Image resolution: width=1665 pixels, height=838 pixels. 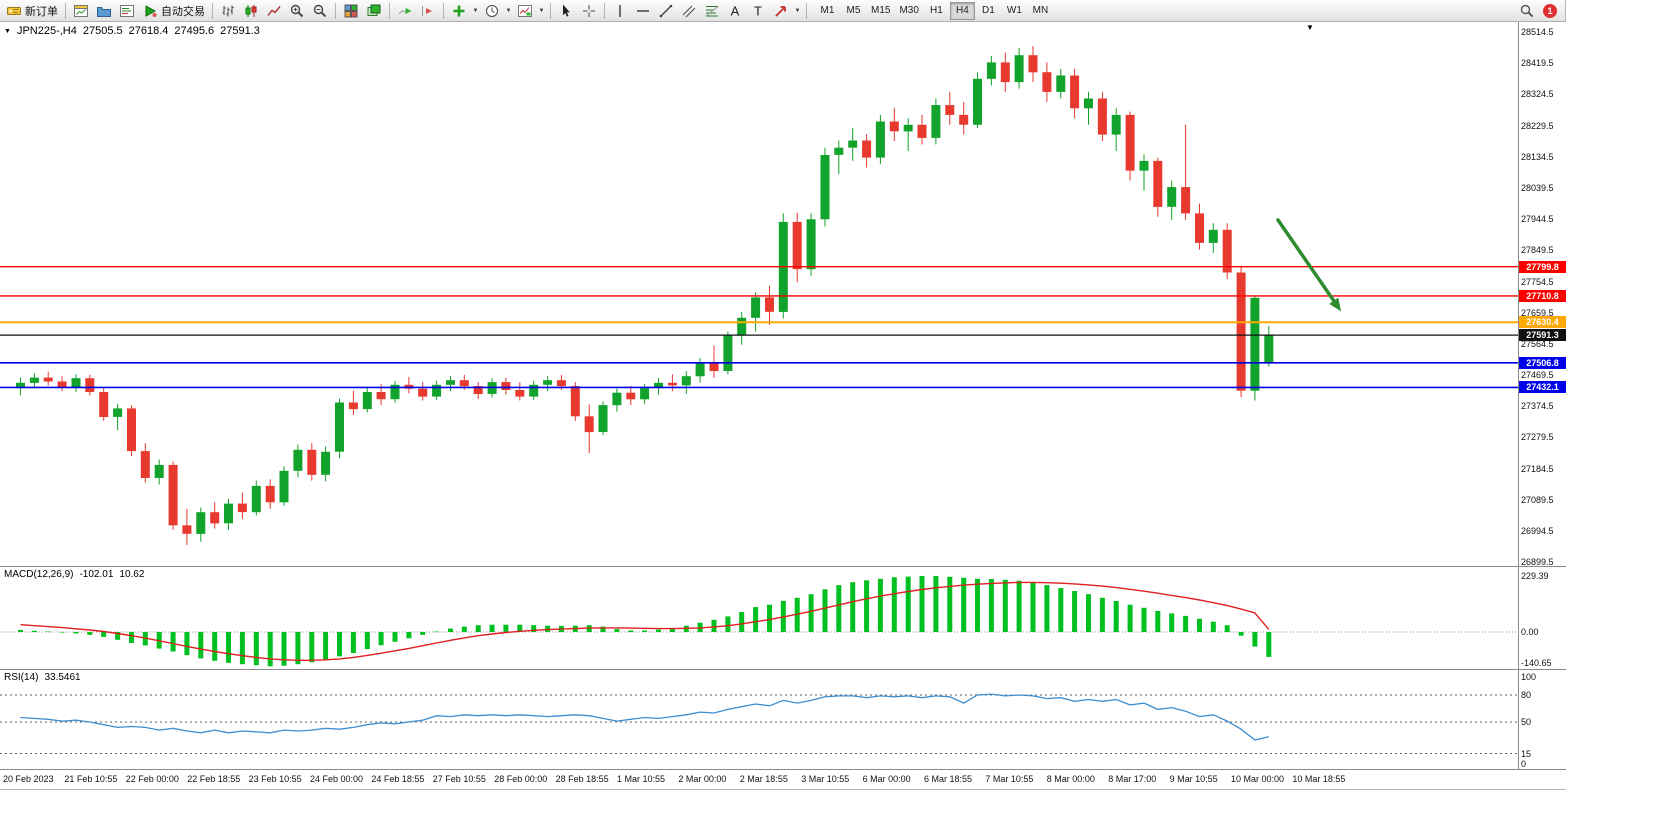 I want to click on new-order-label: 新订单, so click(x=41, y=11).